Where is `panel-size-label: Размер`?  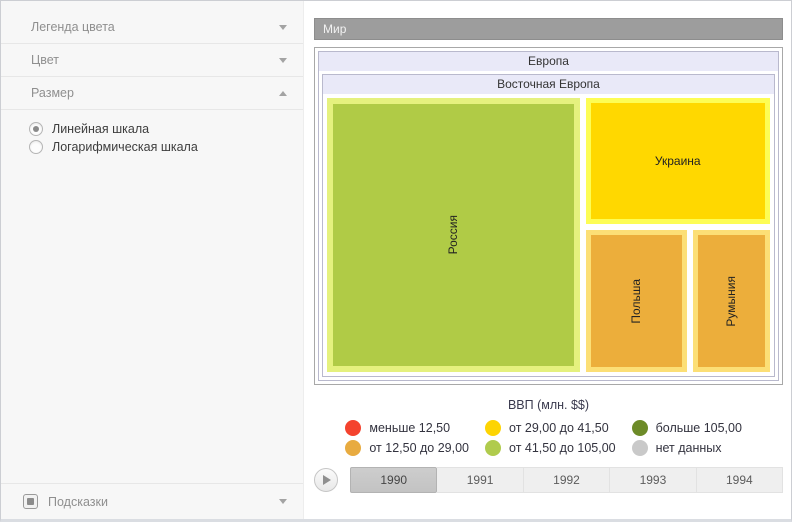 panel-size-label: Размер is located at coordinates (52, 93).